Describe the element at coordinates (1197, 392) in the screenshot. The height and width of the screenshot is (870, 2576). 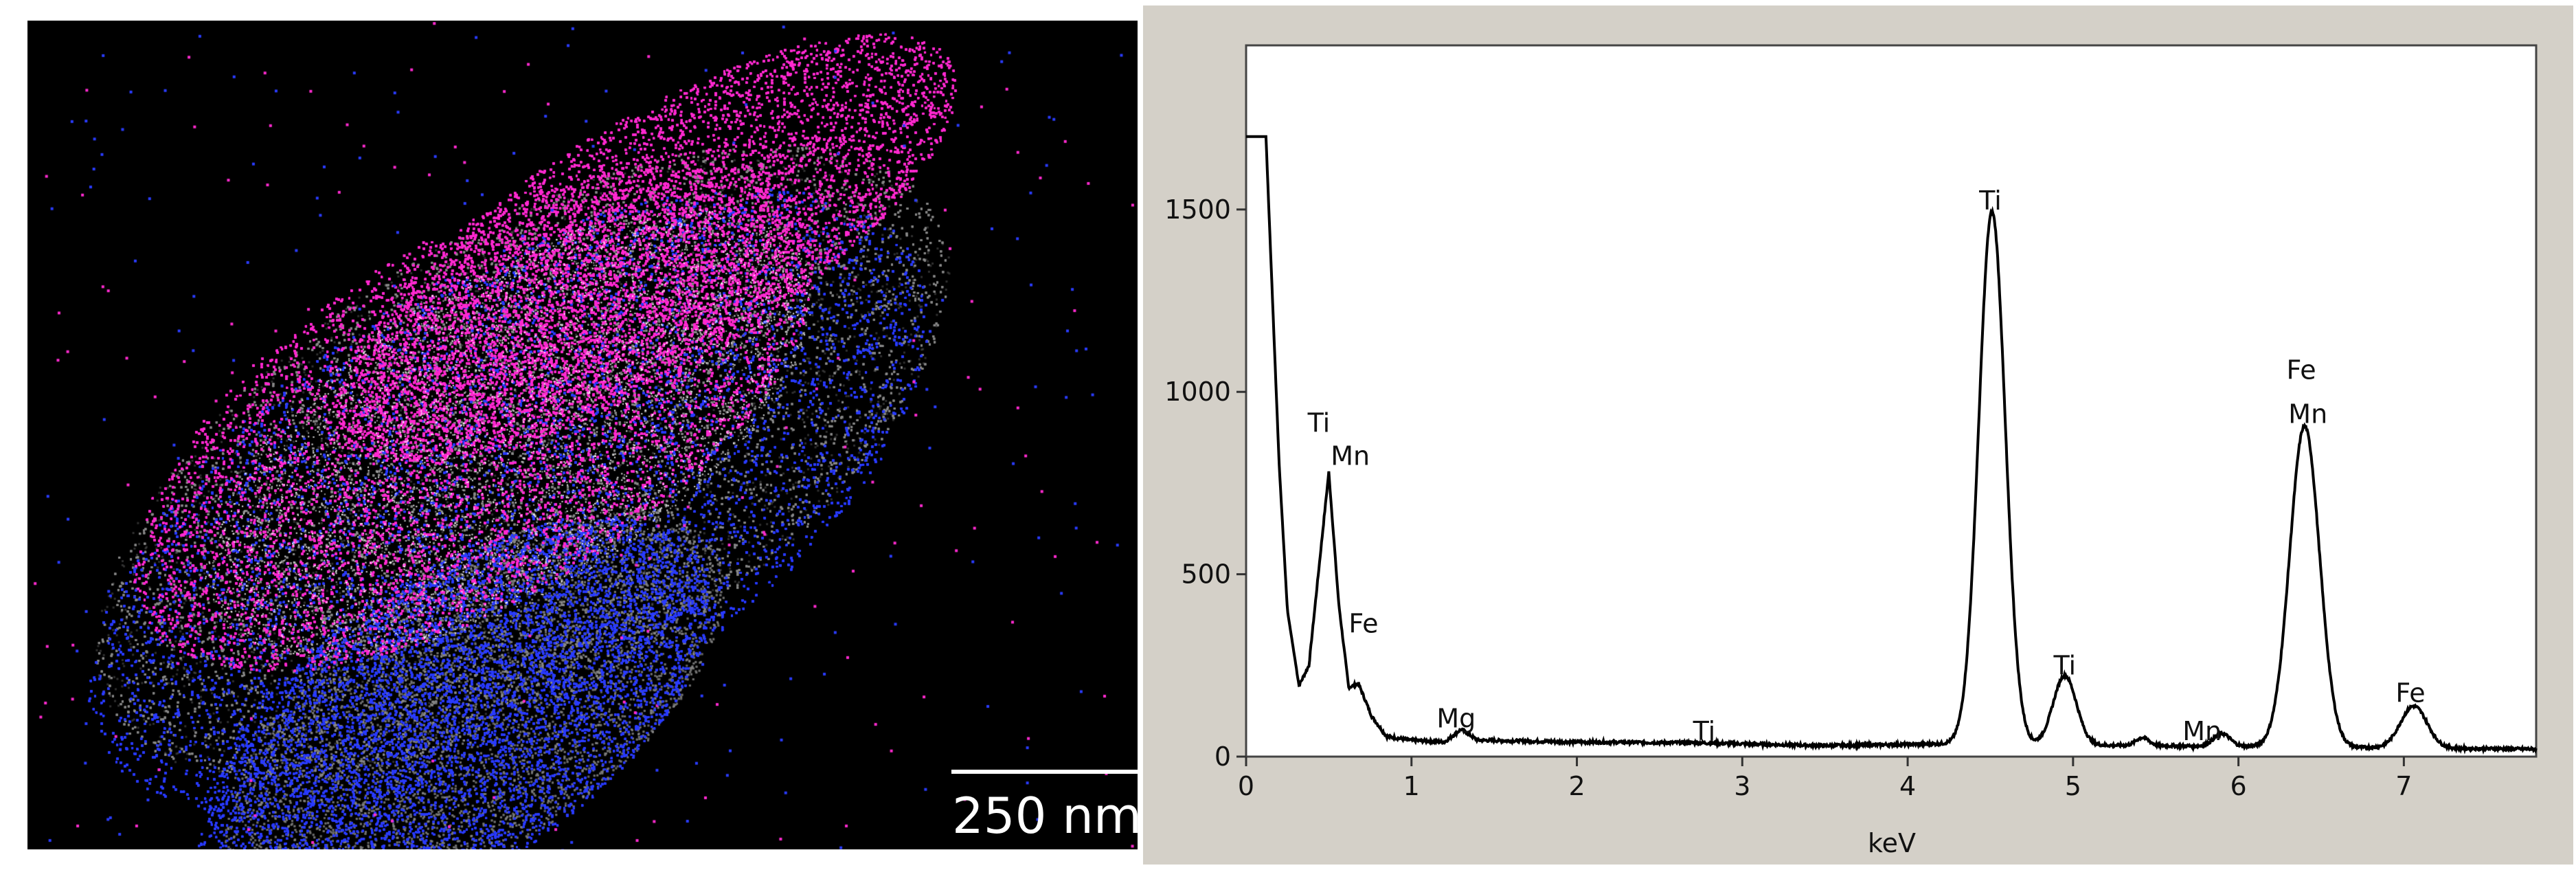
I see `y-tick-label: 1000` at that location.